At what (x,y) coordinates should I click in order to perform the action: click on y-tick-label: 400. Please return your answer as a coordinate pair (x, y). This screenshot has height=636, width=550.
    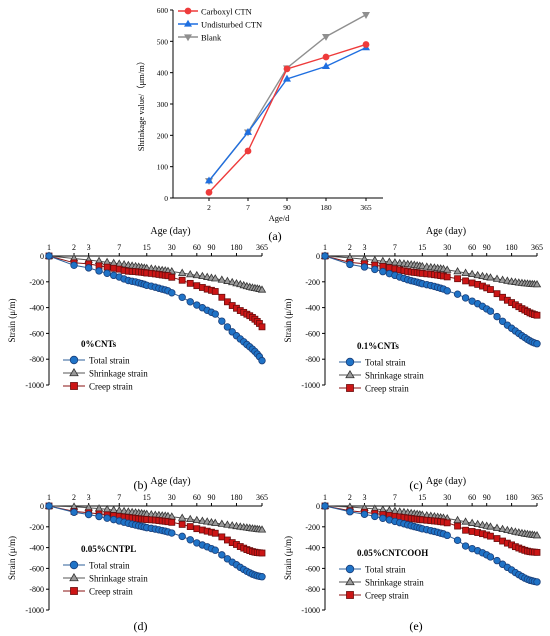
    Looking at the image, I should click on (163, 73).